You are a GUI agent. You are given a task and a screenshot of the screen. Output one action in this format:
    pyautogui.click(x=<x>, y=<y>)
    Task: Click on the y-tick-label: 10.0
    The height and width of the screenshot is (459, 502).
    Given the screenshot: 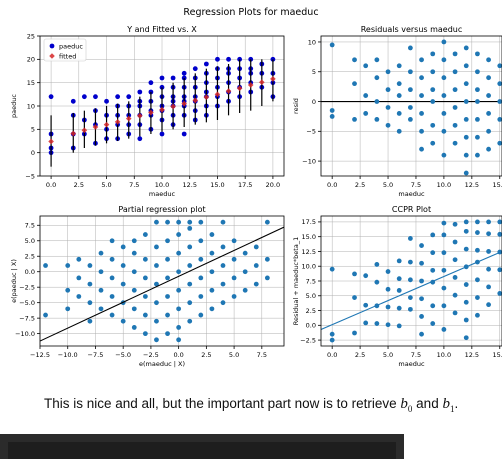 What is the action you would take?
    pyautogui.click(x=309, y=267)
    